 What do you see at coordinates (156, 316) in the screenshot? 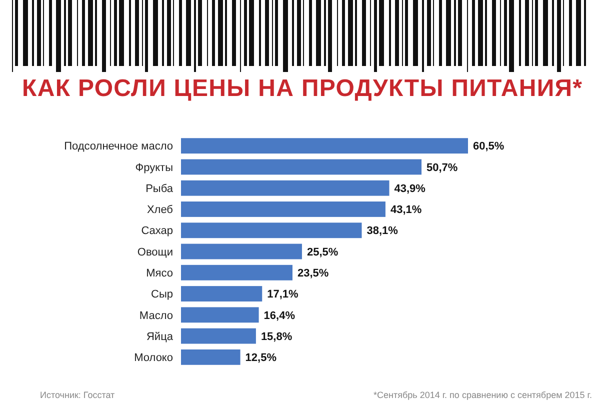
I see `y-tick-label: Масло` at bounding box center [156, 316].